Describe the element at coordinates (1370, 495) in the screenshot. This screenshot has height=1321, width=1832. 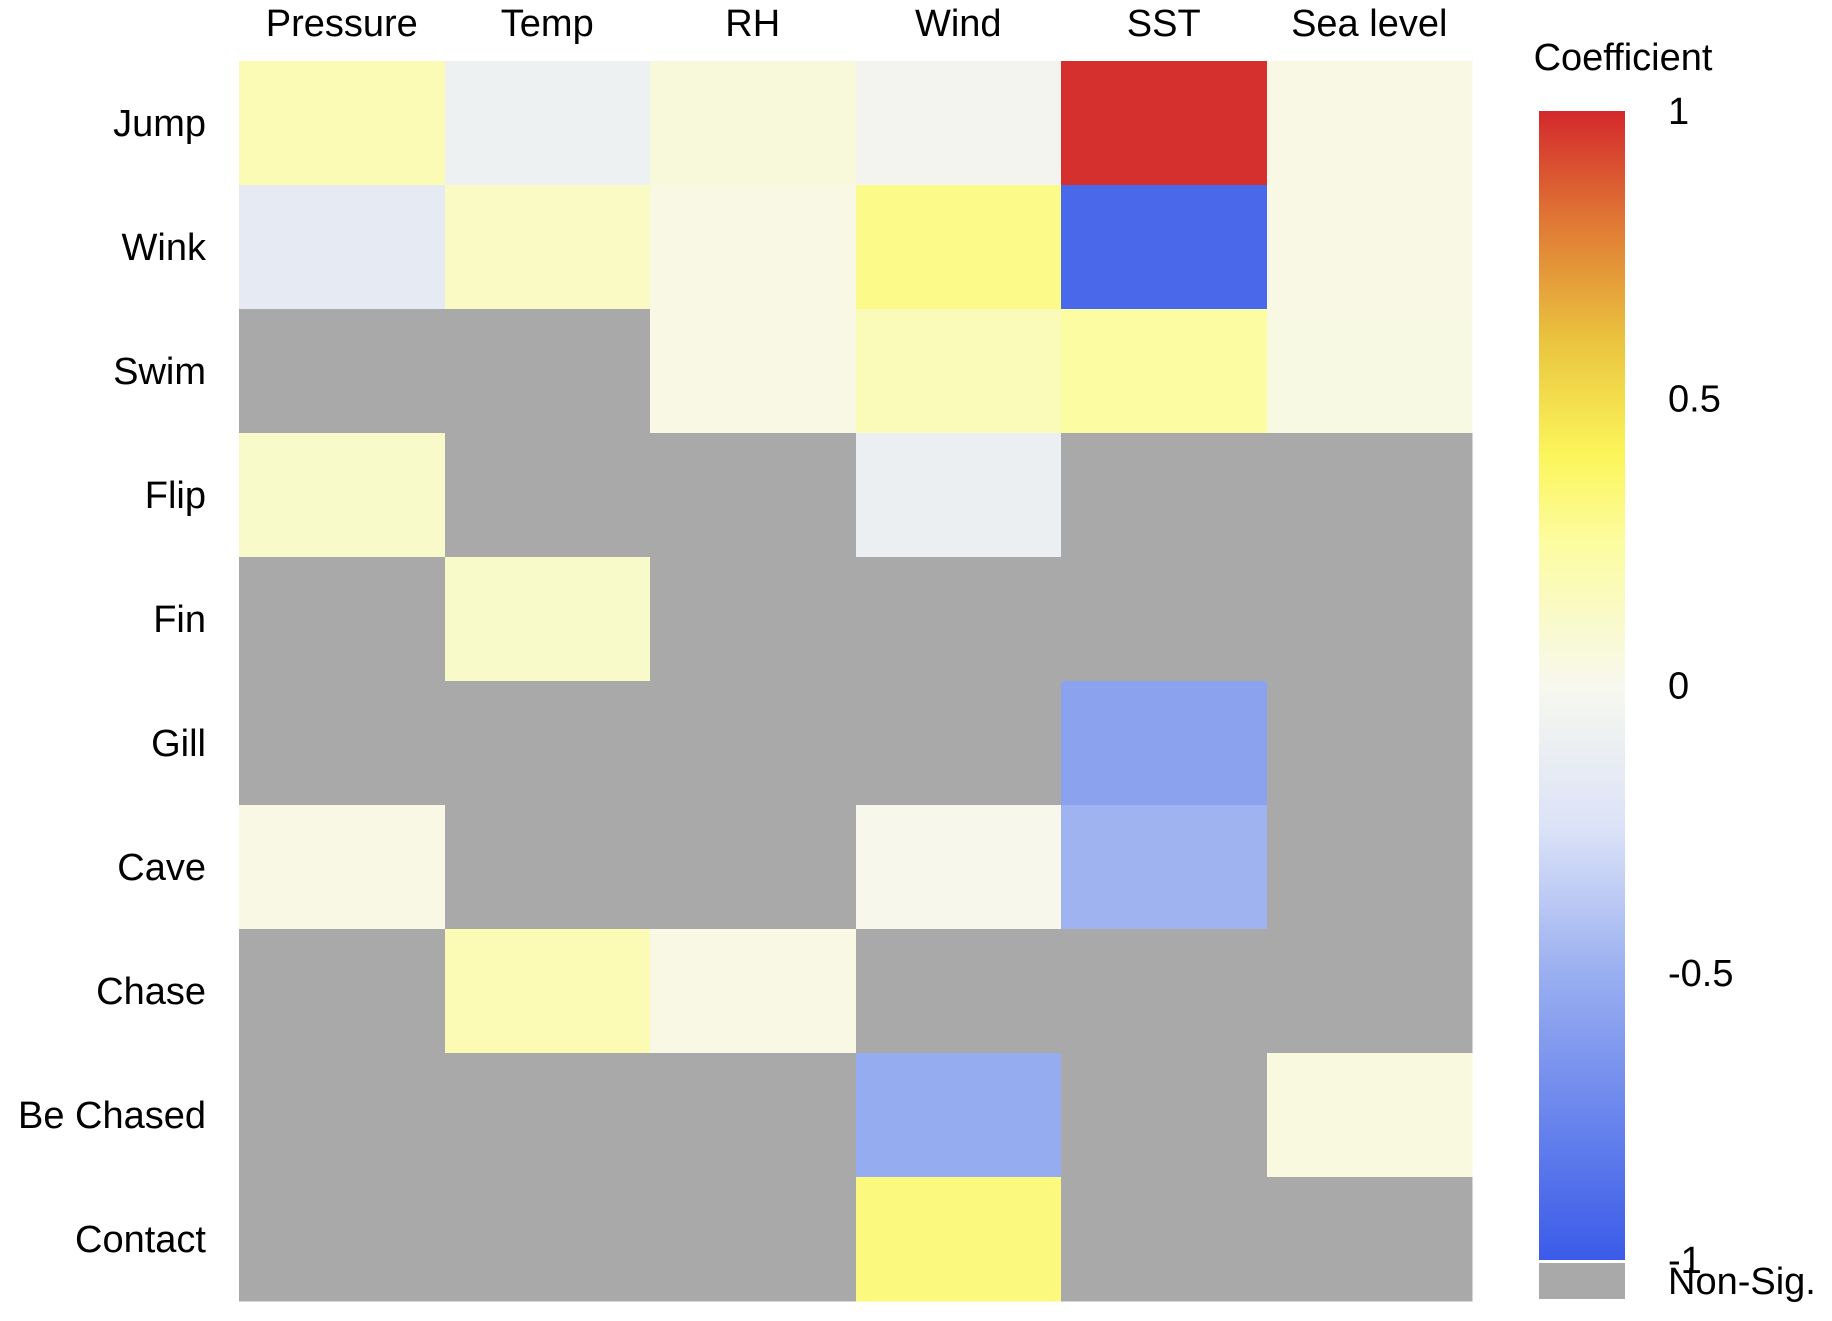
I see `cell-flip-sea-level` at that location.